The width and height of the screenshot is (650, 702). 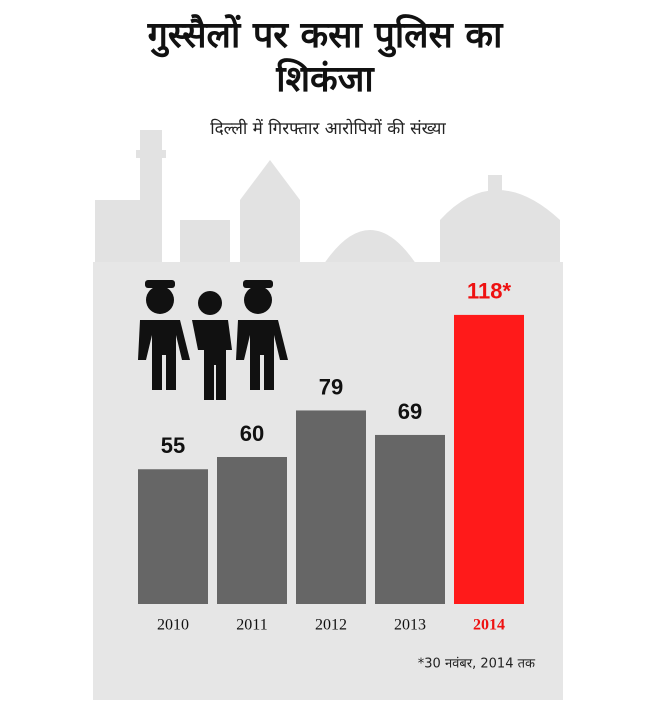 I want to click on value-label: 118*, so click(x=489, y=291).